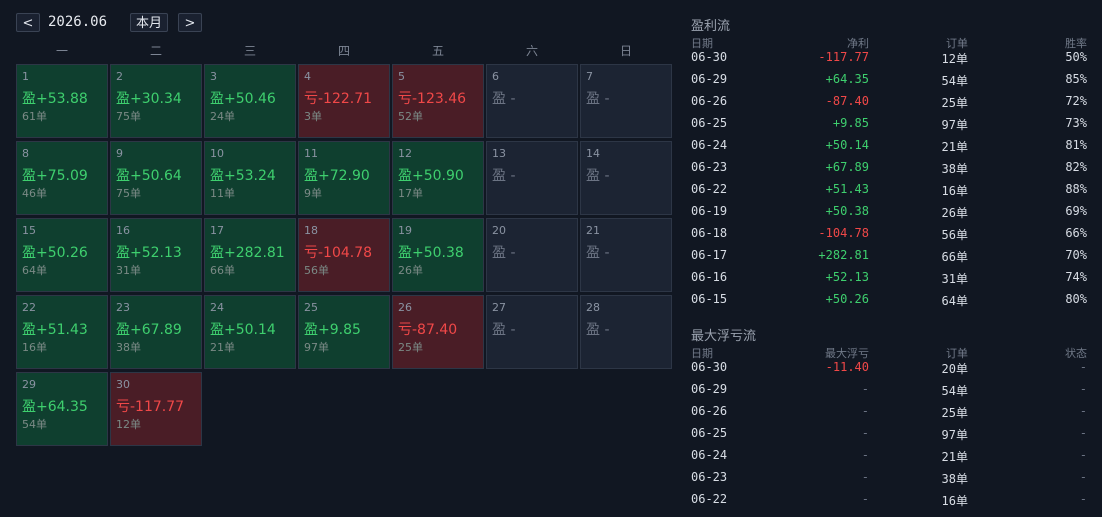 The image size is (1102, 517). What do you see at coordinates (532, 332) in the screenshot?
I see `day-cell: 27 盈 -` at bounding box center [532, 332].